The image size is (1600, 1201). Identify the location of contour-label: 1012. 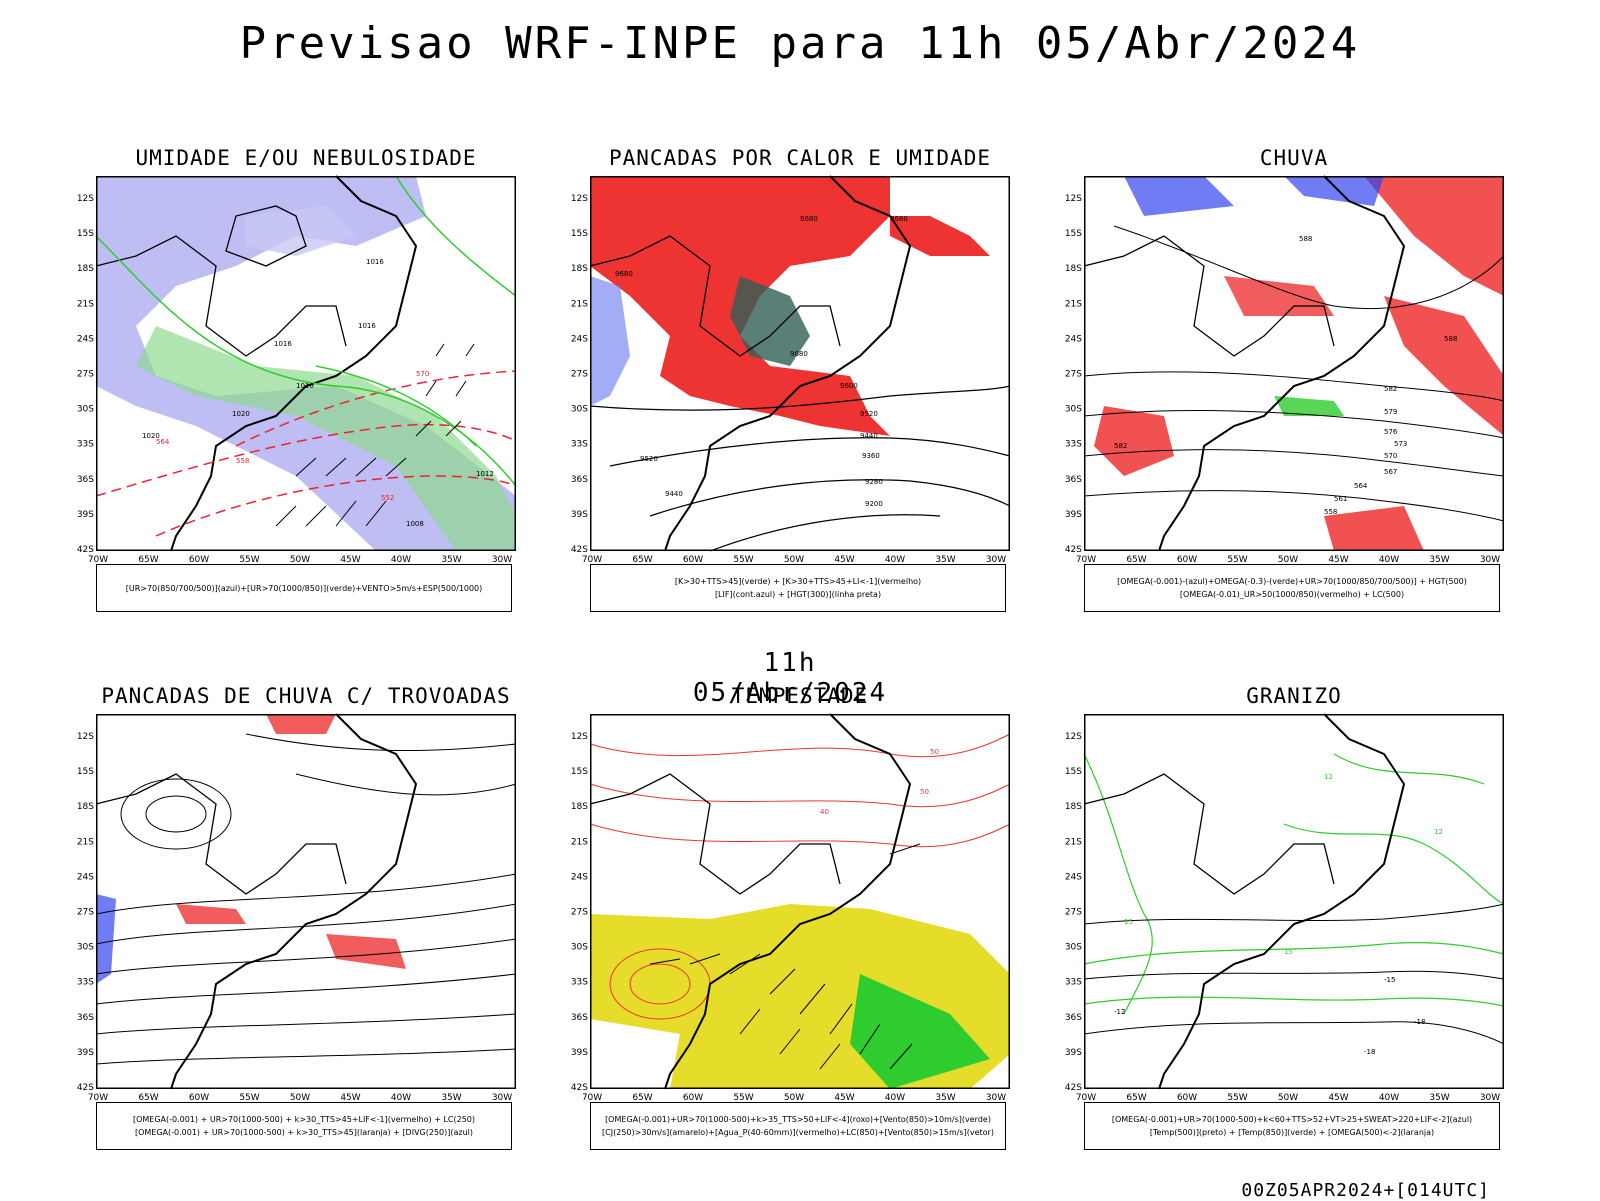
(485, 474).